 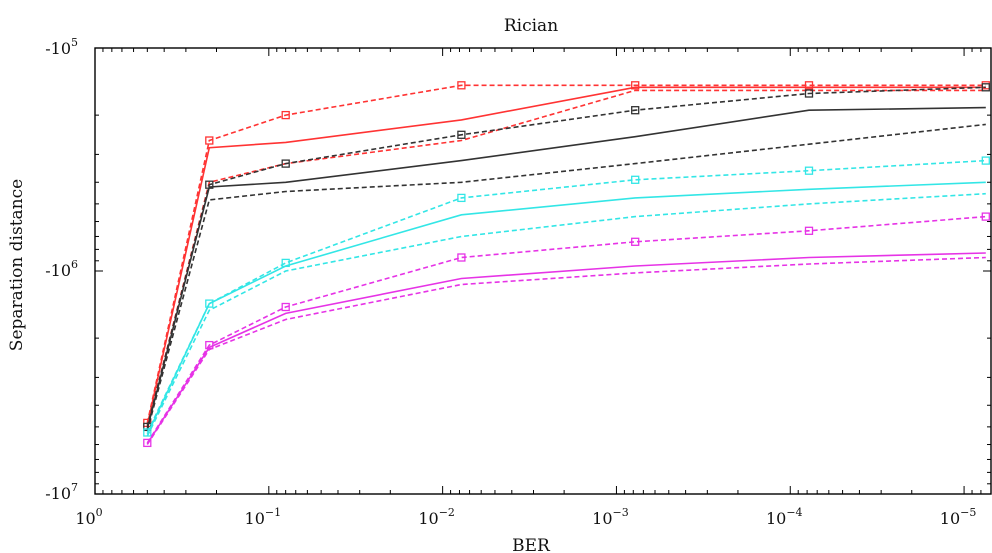 What do you see at coordinates (263, 517) in the screenshot?
I see `x-tick-label: 10⁻¹` at bounding box center [263, 517].